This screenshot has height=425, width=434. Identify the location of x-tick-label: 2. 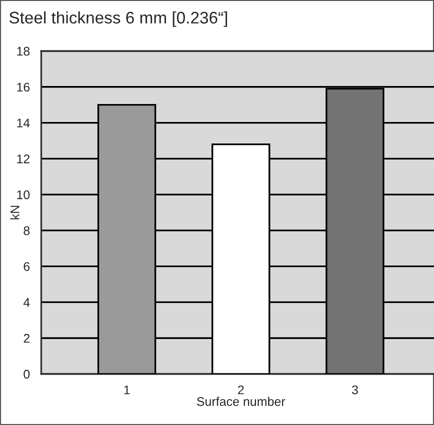
(241, 389).